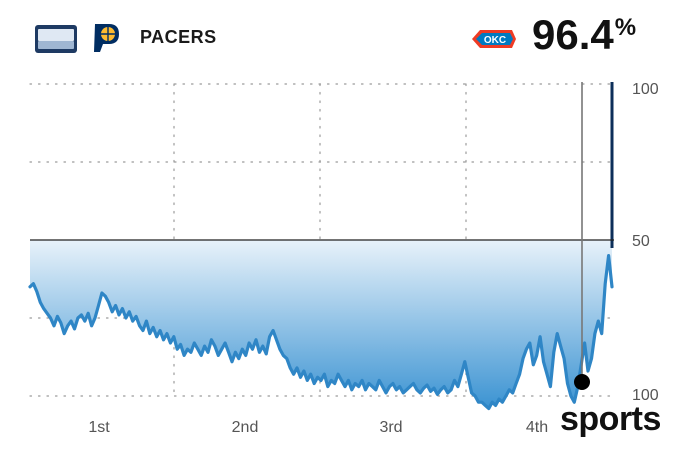 The width and height of the screenshot is (680, 452). What do you see at coordinates (245, 427) in the screenshot?
I see `x-tick-label: 2nd` at bounding box center [245, 427].